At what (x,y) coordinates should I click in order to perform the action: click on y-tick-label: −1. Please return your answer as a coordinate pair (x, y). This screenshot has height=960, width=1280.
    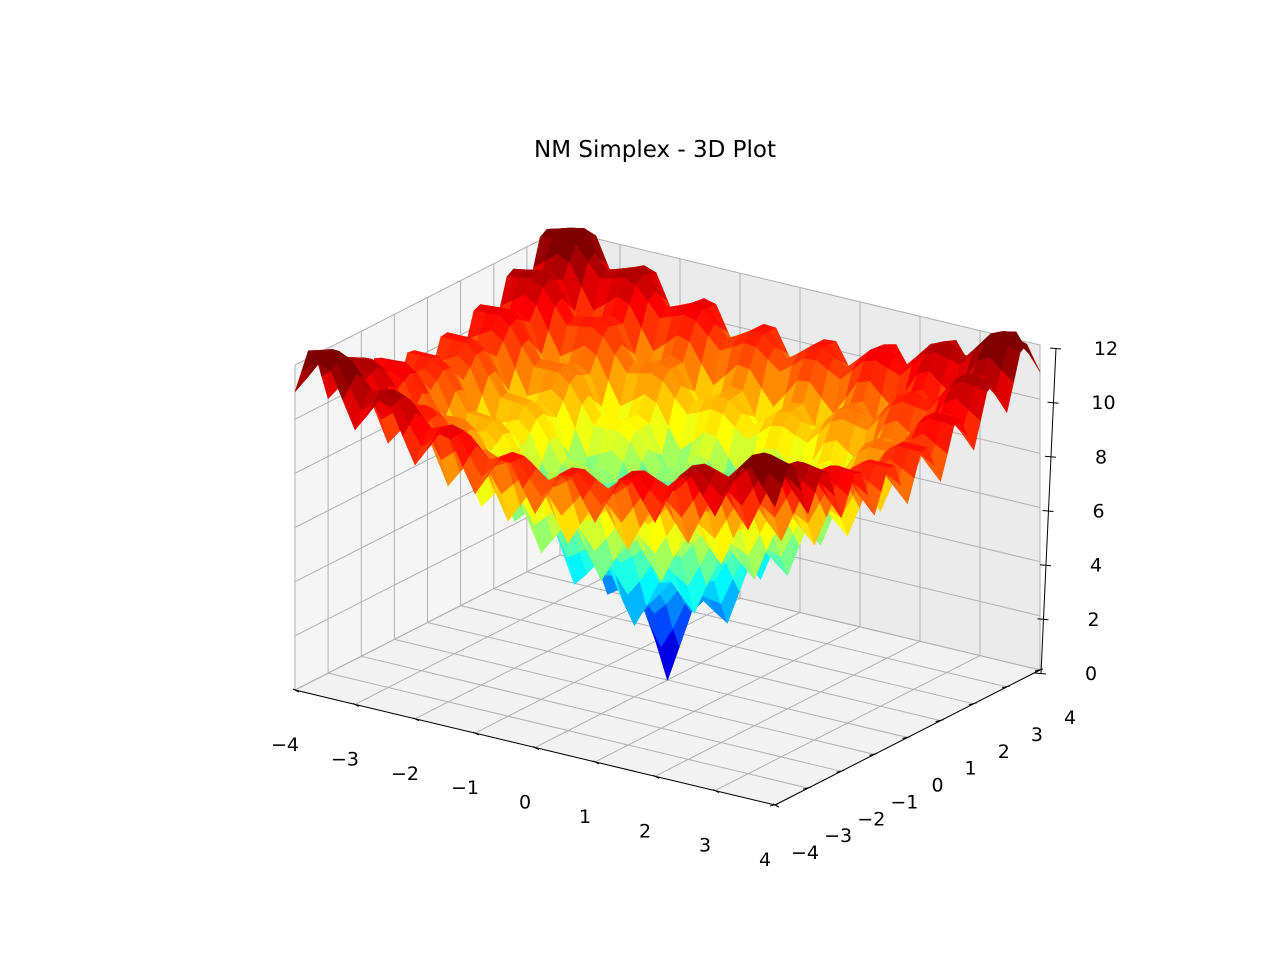
    Looking at the image, I should click on (904, 802).